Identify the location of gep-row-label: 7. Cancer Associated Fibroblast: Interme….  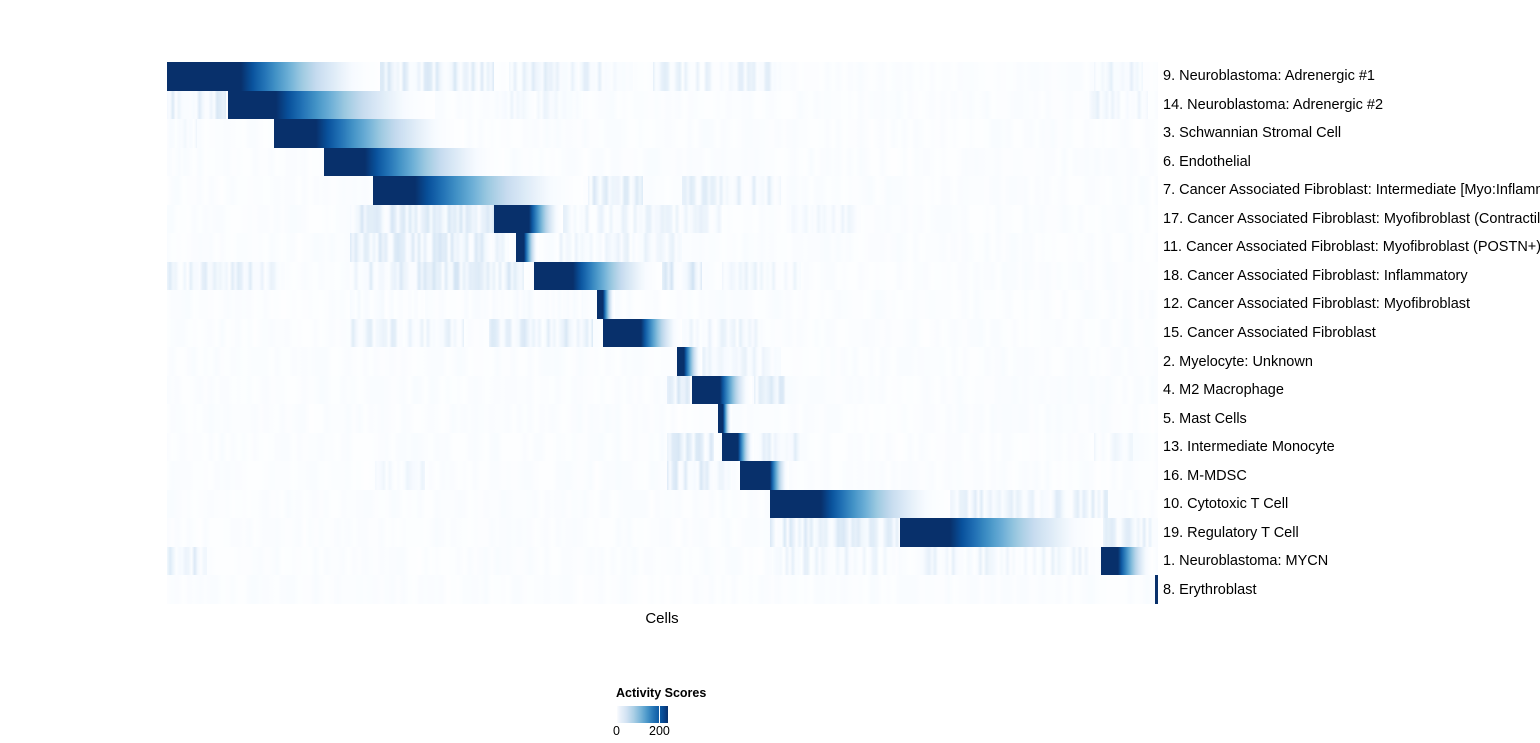
(1351, 190).